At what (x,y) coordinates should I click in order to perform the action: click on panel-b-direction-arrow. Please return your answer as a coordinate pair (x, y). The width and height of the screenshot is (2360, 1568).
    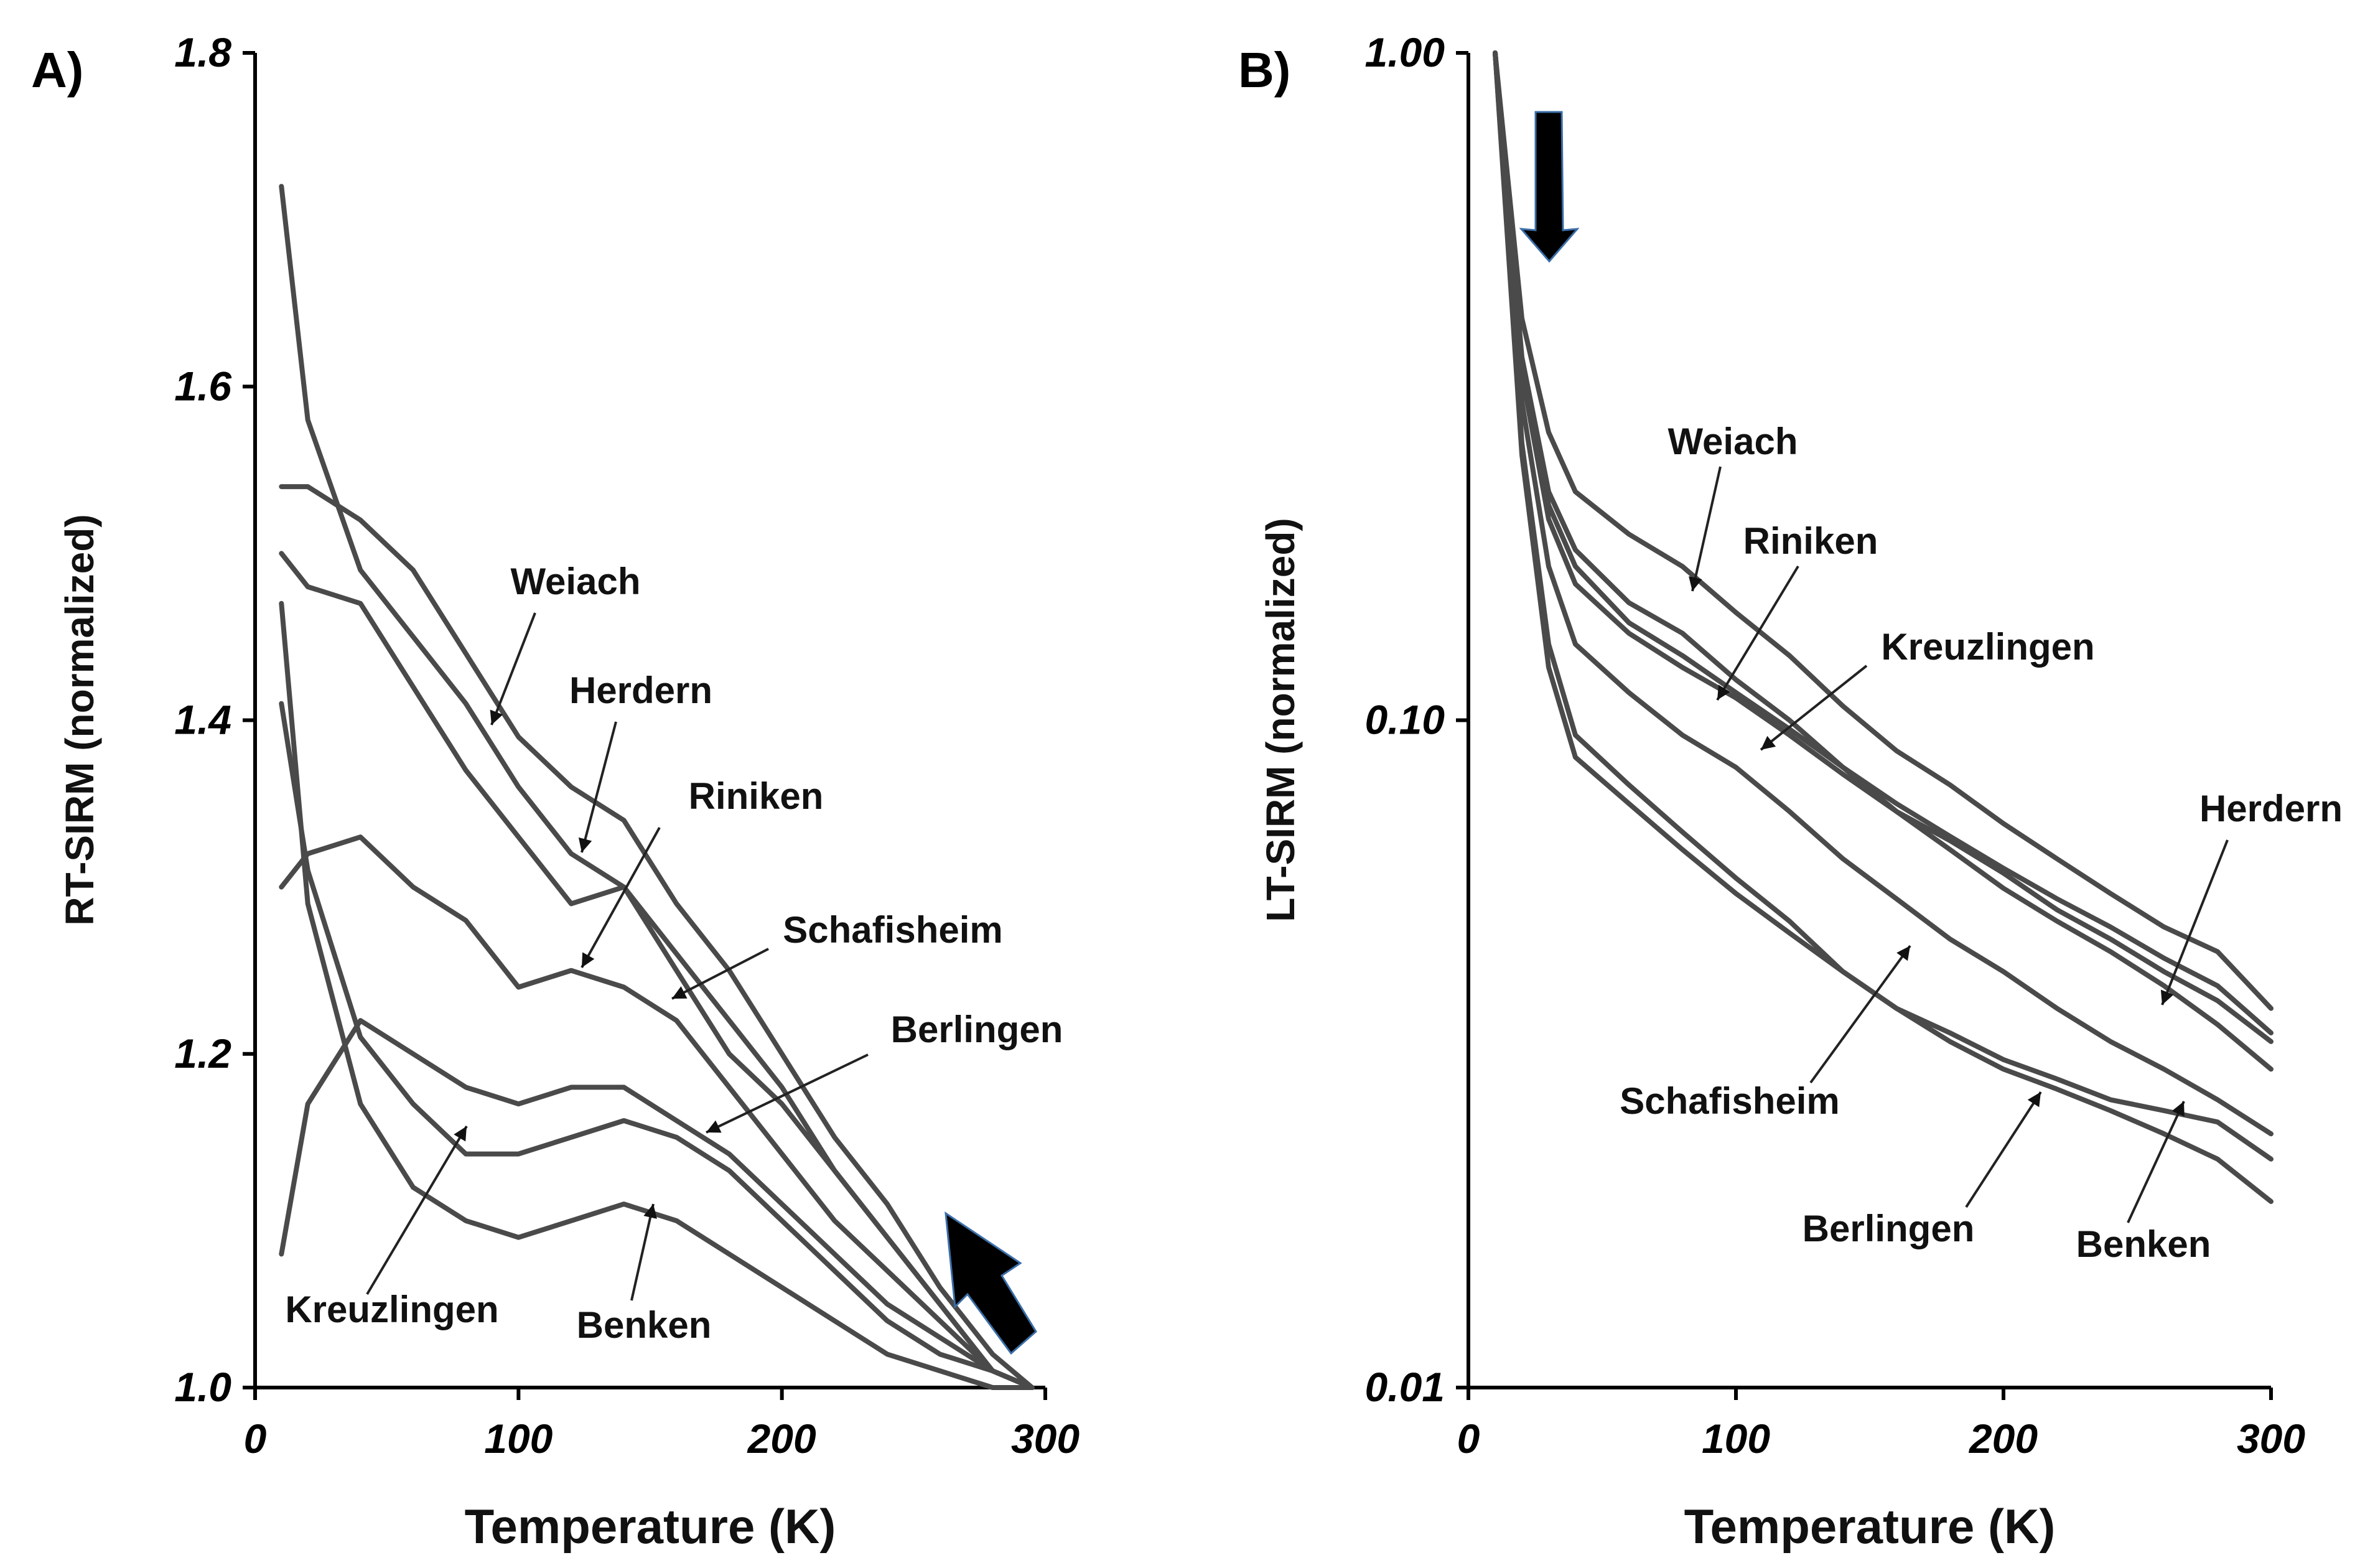
    Looking at the image, I should click on (1549, 187).